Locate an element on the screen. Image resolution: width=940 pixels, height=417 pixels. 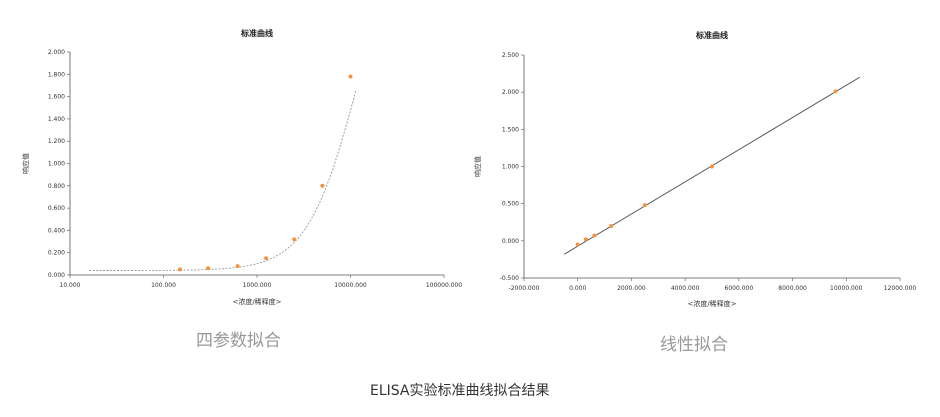
chart1-y-tick-label: 1.200 is located at coordinates (56, 141).